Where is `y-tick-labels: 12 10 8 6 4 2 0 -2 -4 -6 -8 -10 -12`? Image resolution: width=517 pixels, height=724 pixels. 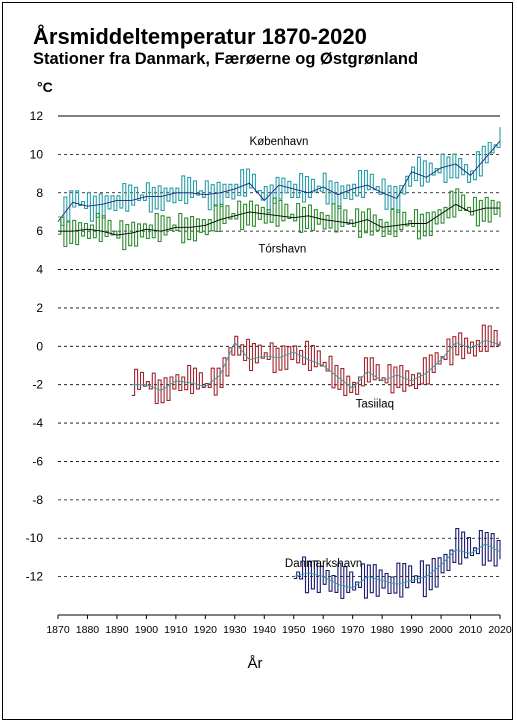 y-tick-labels: 12 10 8 6 4 2 0 -2 -4 -6 -8 -10 -12 is located at coordinates (35, 346).